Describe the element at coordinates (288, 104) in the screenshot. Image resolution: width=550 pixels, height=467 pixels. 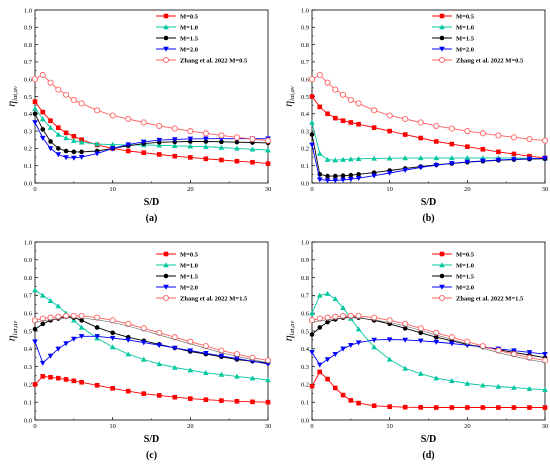
I see `y-axis-title-symbol: η` at that location.